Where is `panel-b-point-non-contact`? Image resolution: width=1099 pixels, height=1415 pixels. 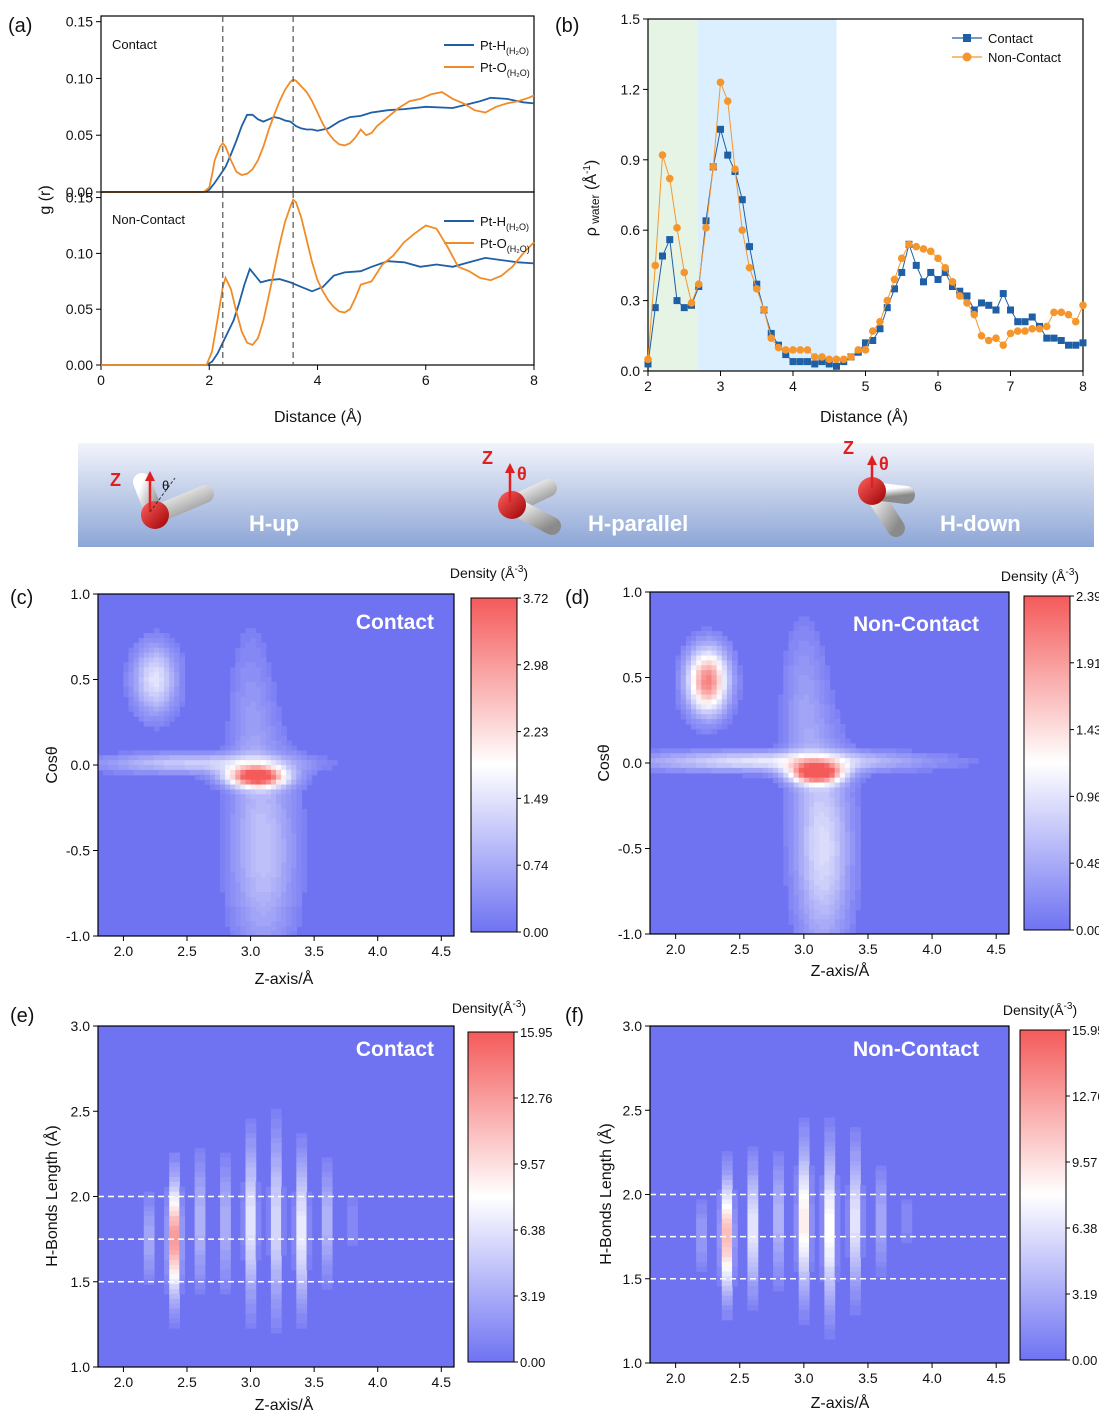
panel-b-point-non-contact is located at coordinates (807, 350).